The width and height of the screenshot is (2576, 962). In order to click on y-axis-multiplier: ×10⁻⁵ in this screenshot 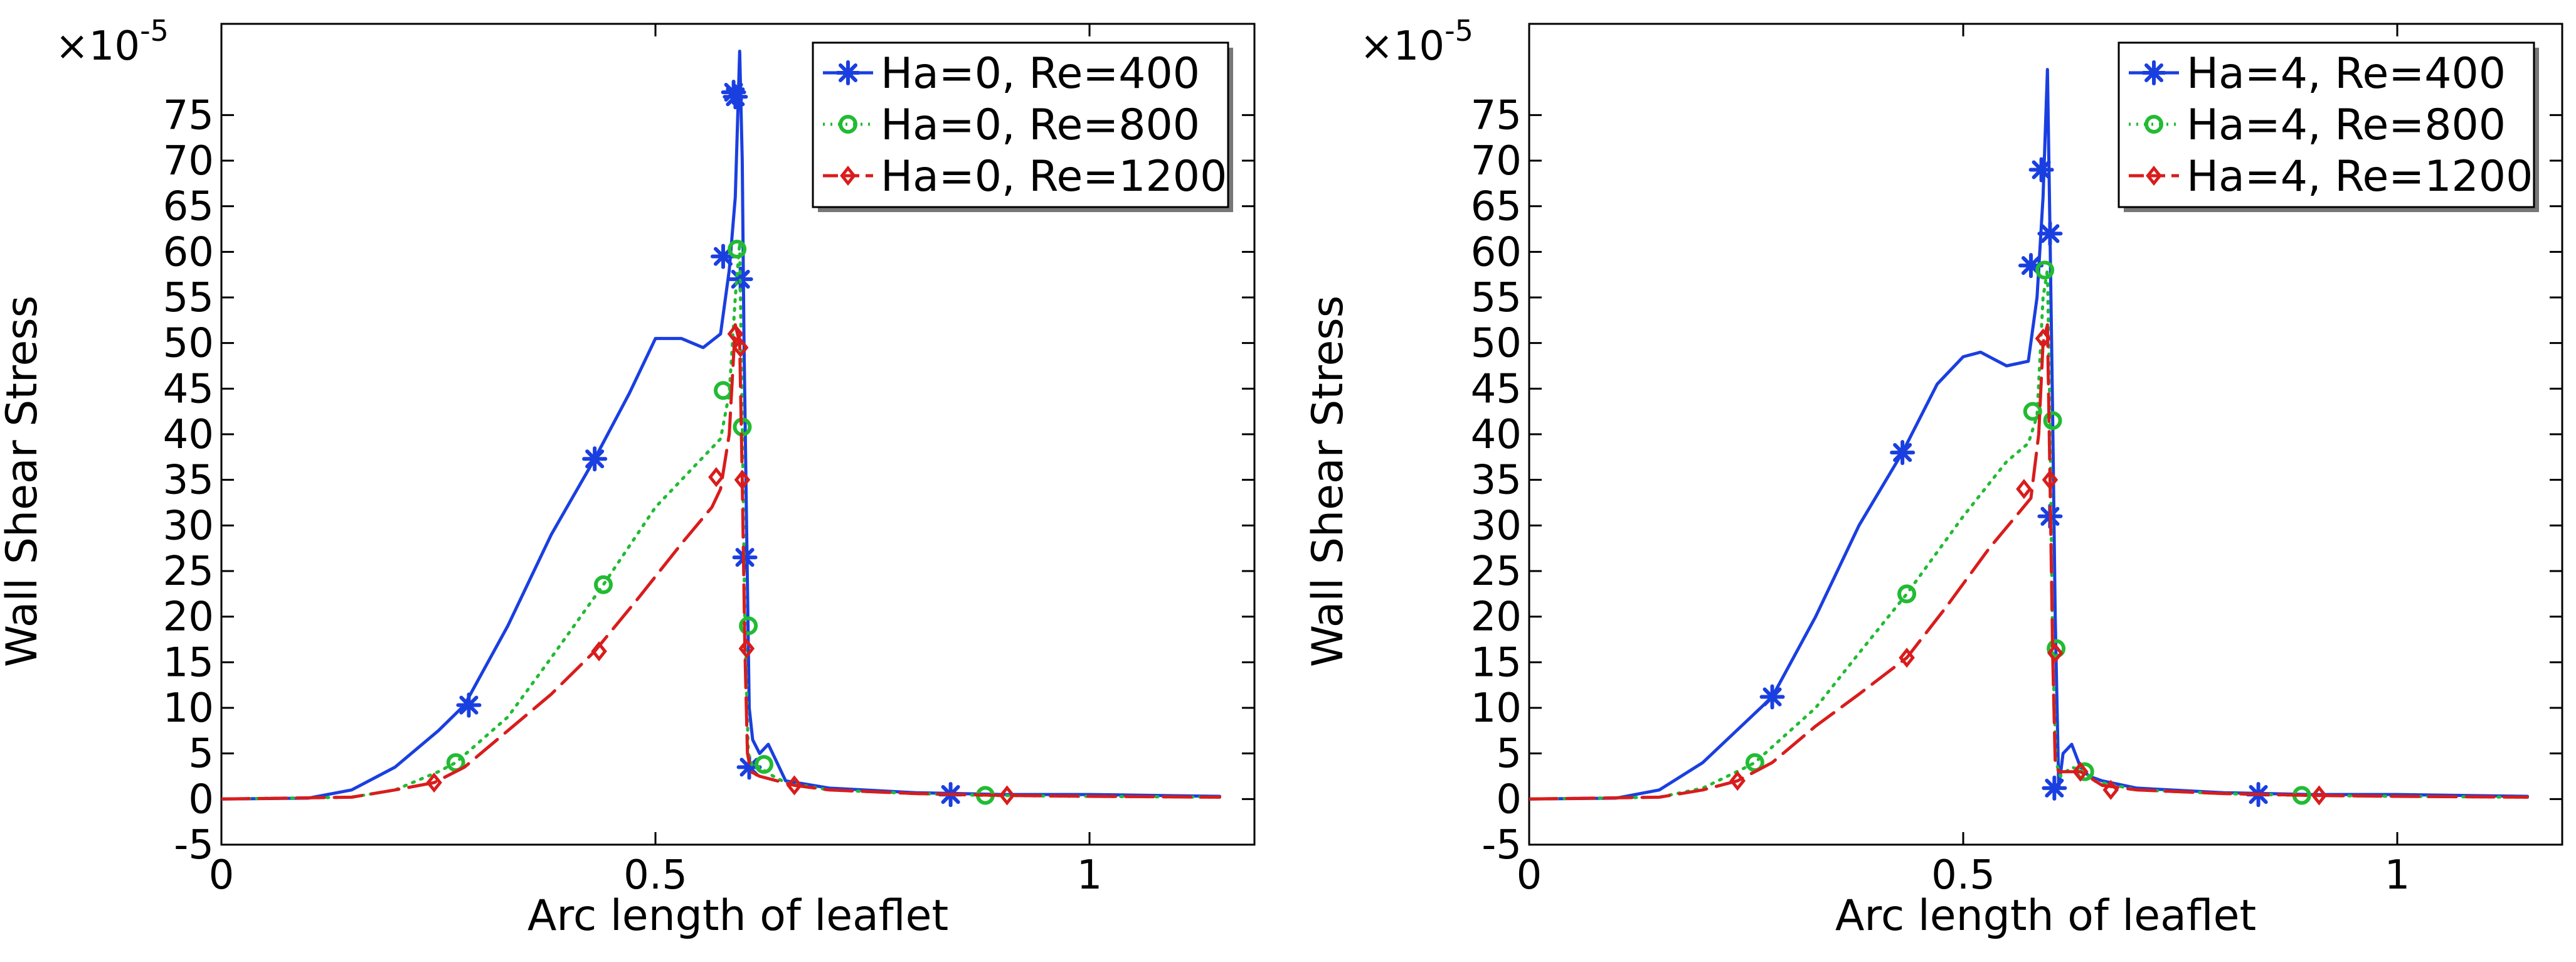, I will do `click(1416, 42)`.